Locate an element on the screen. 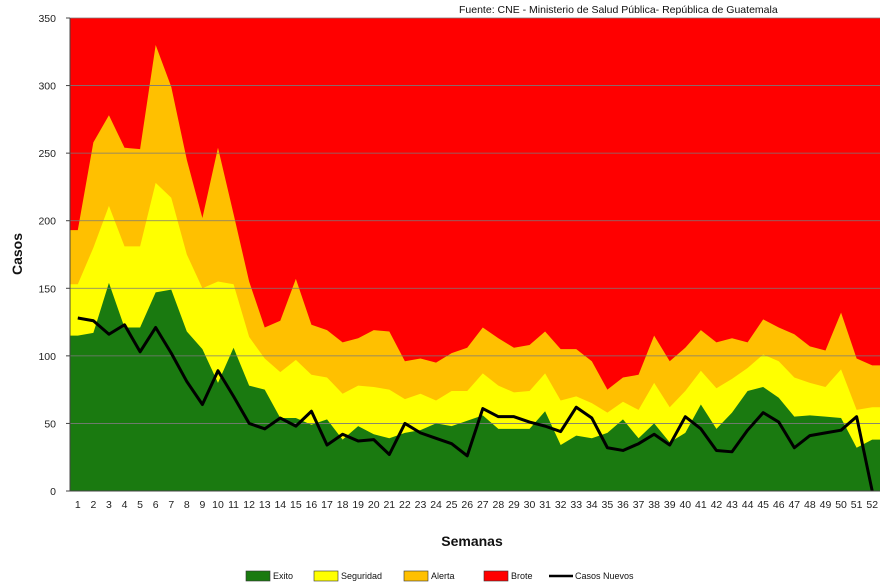  x-tick-label: 8 is located at coordinates (187, 505).